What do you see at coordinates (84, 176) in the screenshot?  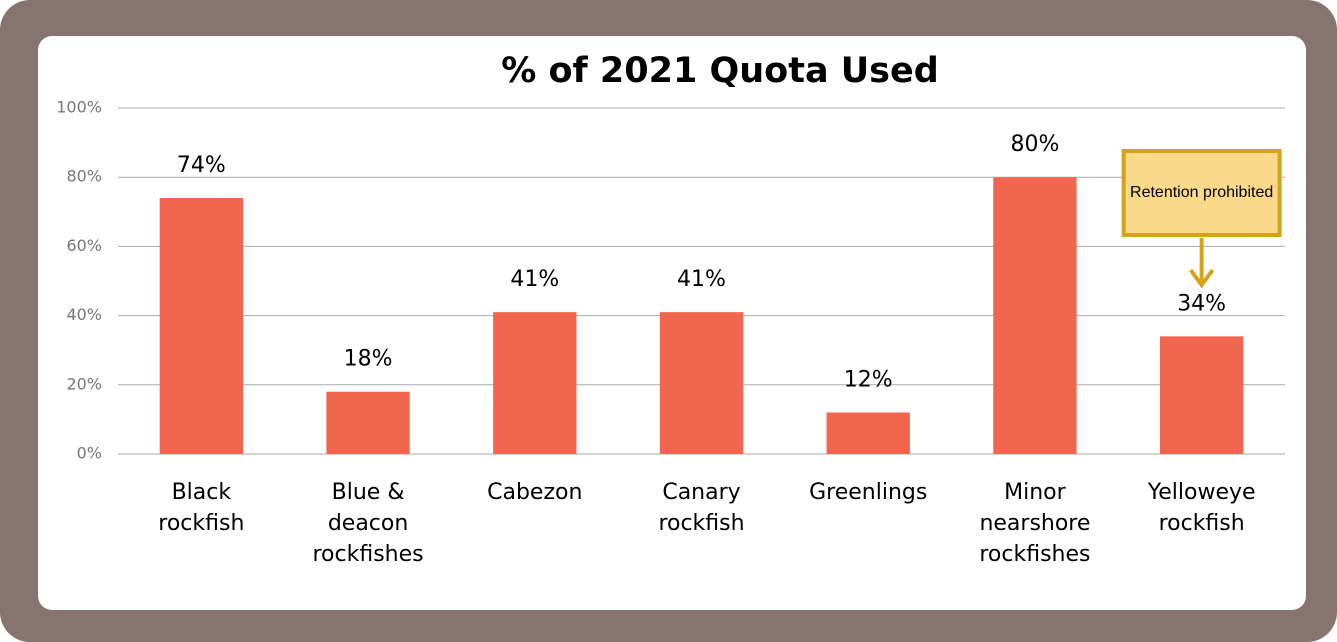 I see `y-tick-label: 80%` at bounding box center [84, 176].